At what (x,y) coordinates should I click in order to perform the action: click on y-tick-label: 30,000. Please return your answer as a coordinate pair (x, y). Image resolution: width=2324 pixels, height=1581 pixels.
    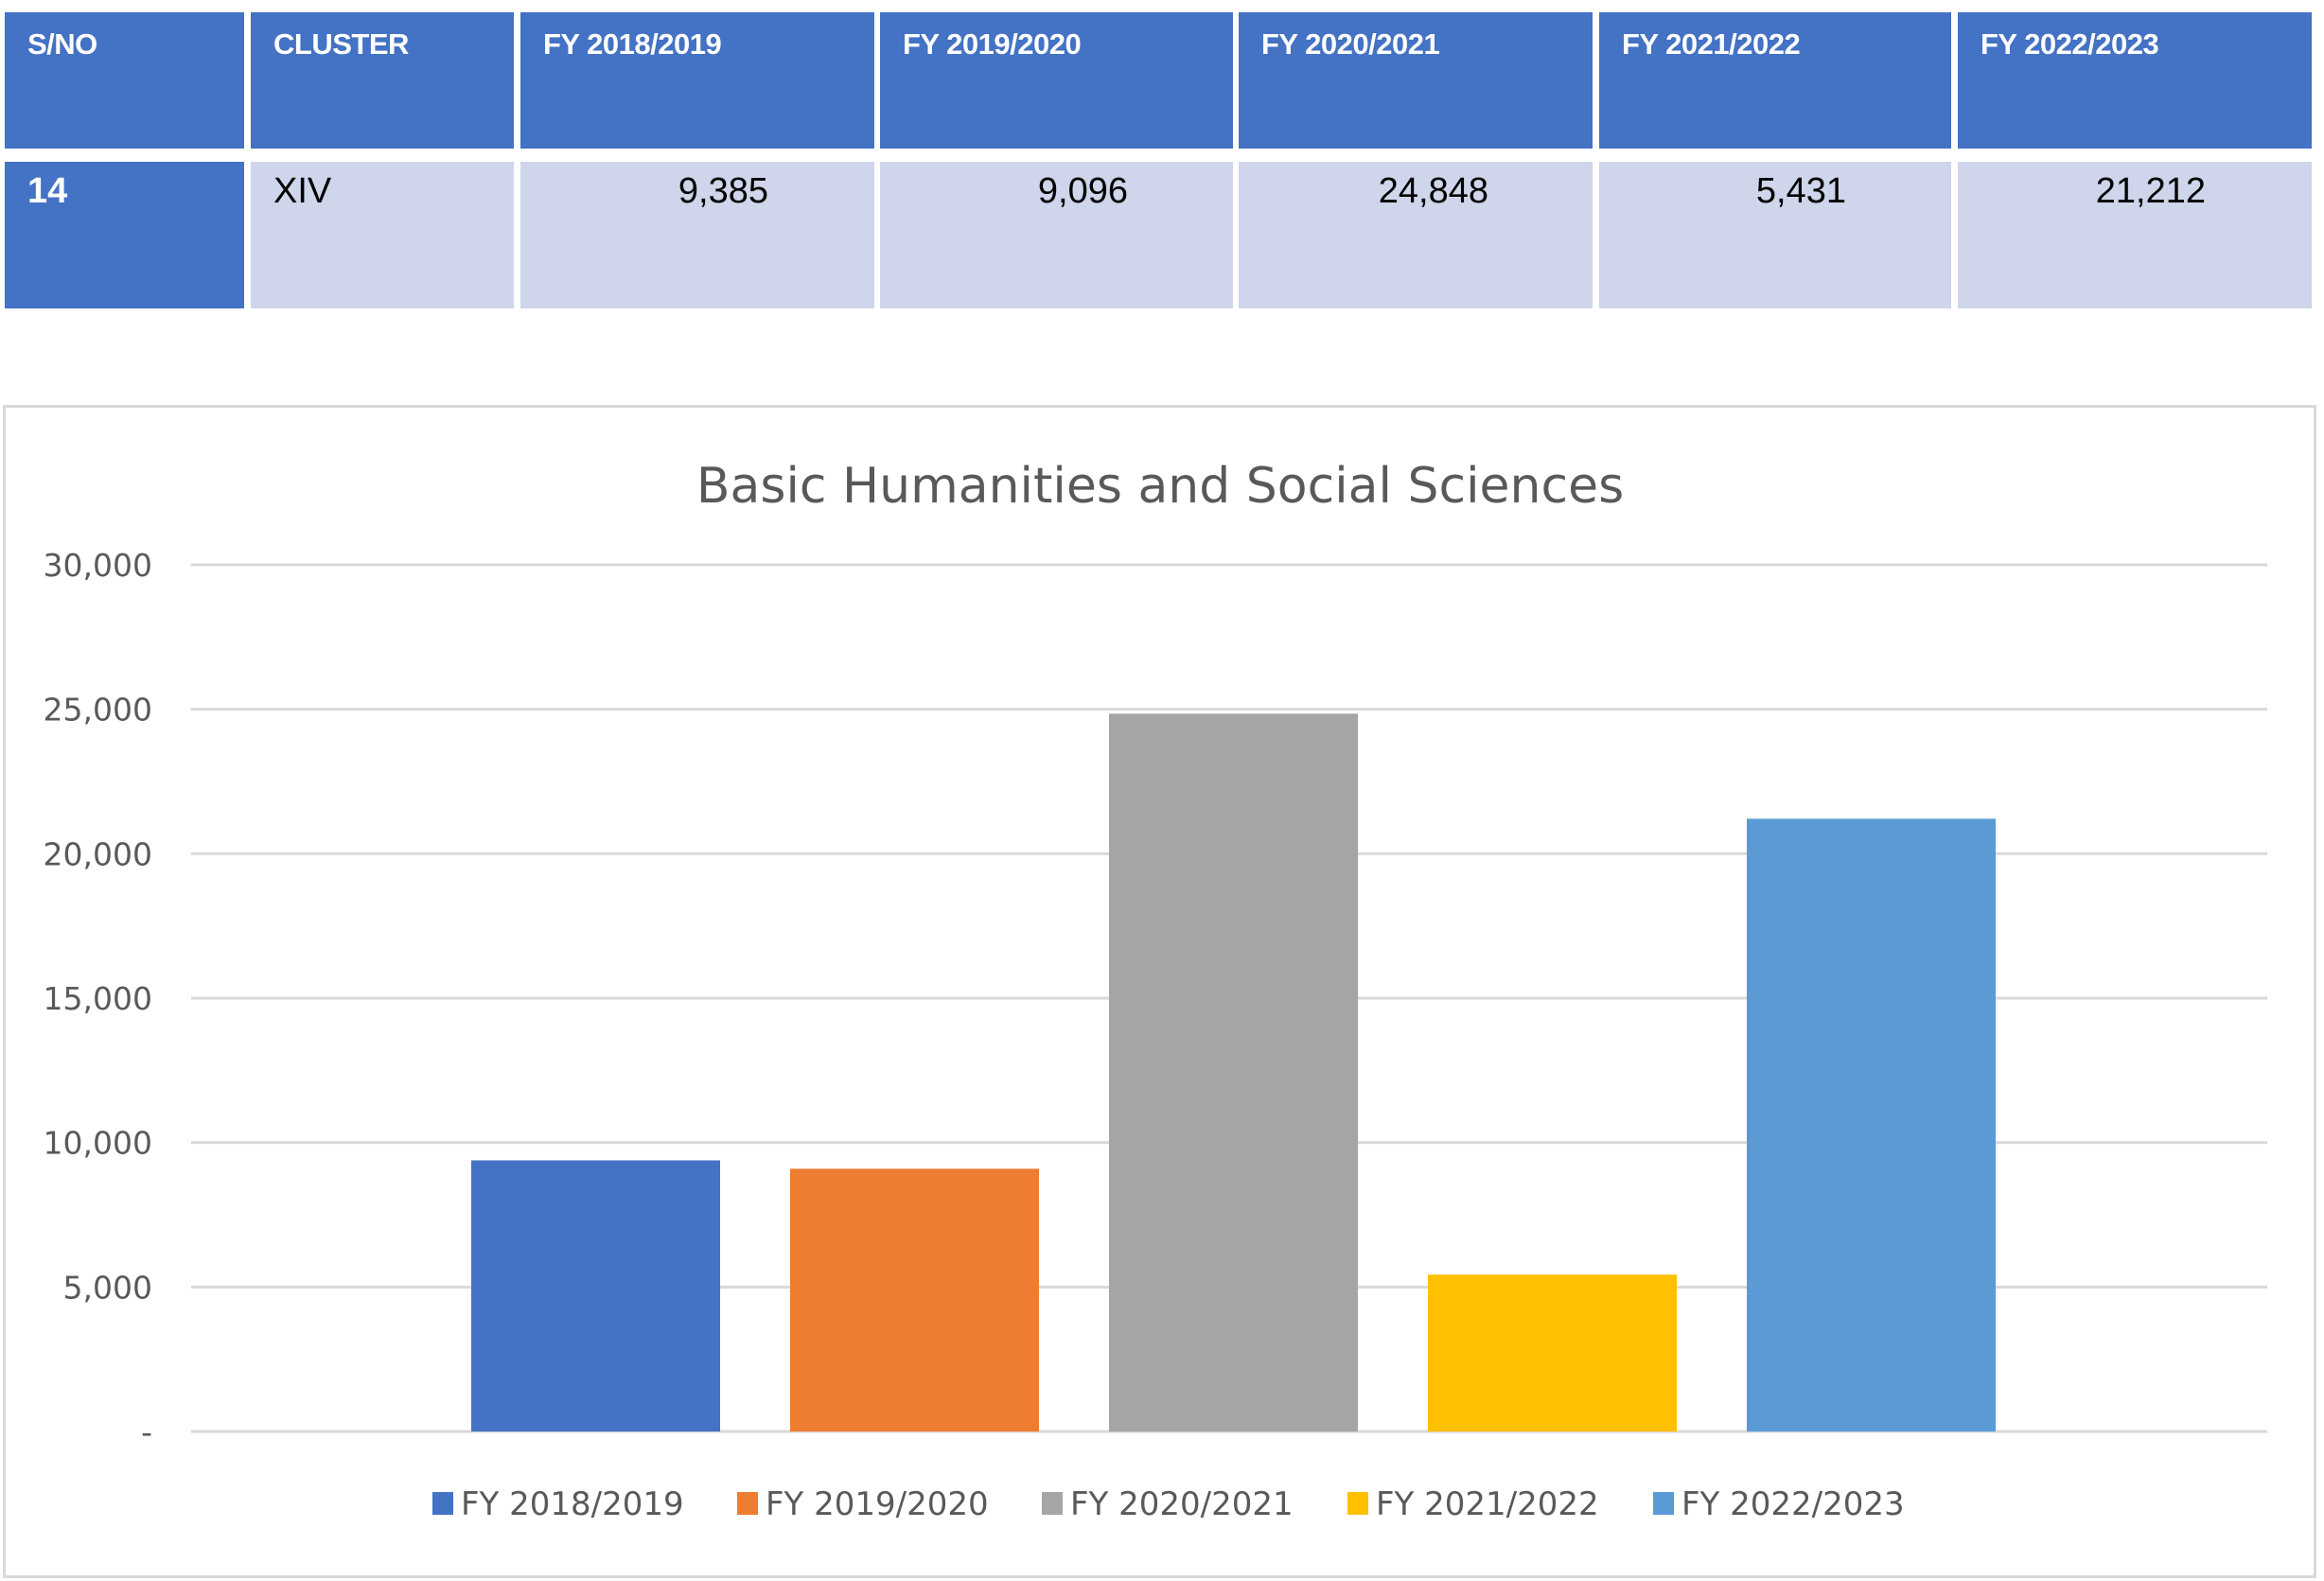
    Looking at the image, I should click on (98, 565).